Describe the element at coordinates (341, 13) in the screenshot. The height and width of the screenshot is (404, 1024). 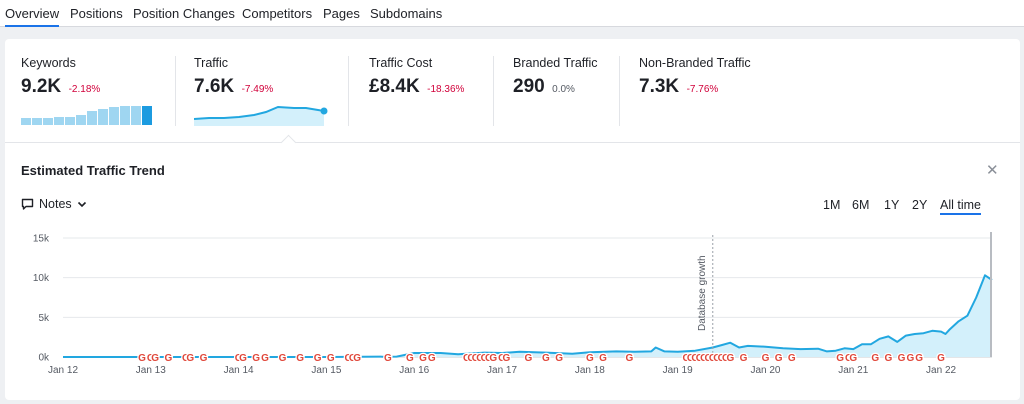
I see `tab-pages: Pages` at that location.